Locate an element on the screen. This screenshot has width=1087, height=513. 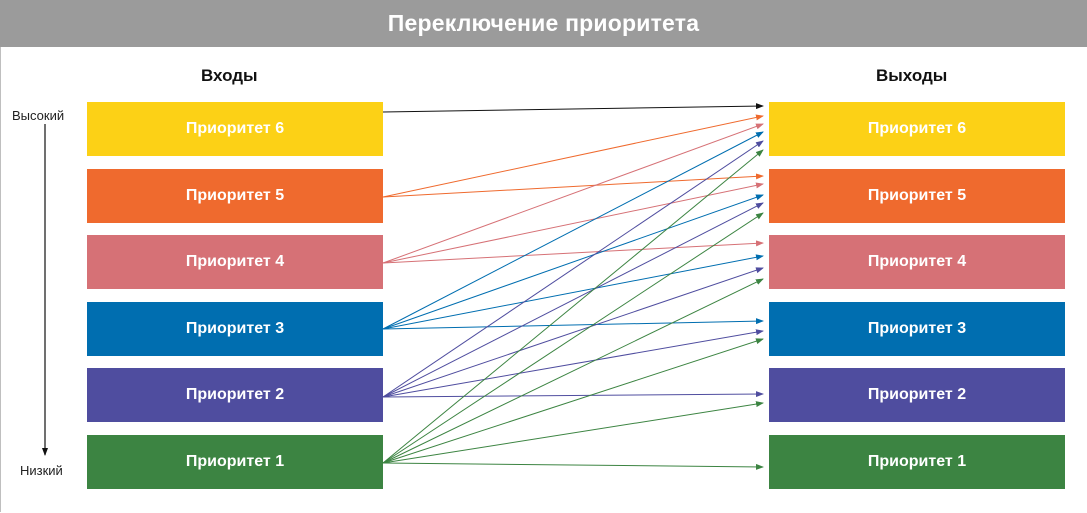
output-priority-2: Приоритет 2 is located at coordinates (917, 395).